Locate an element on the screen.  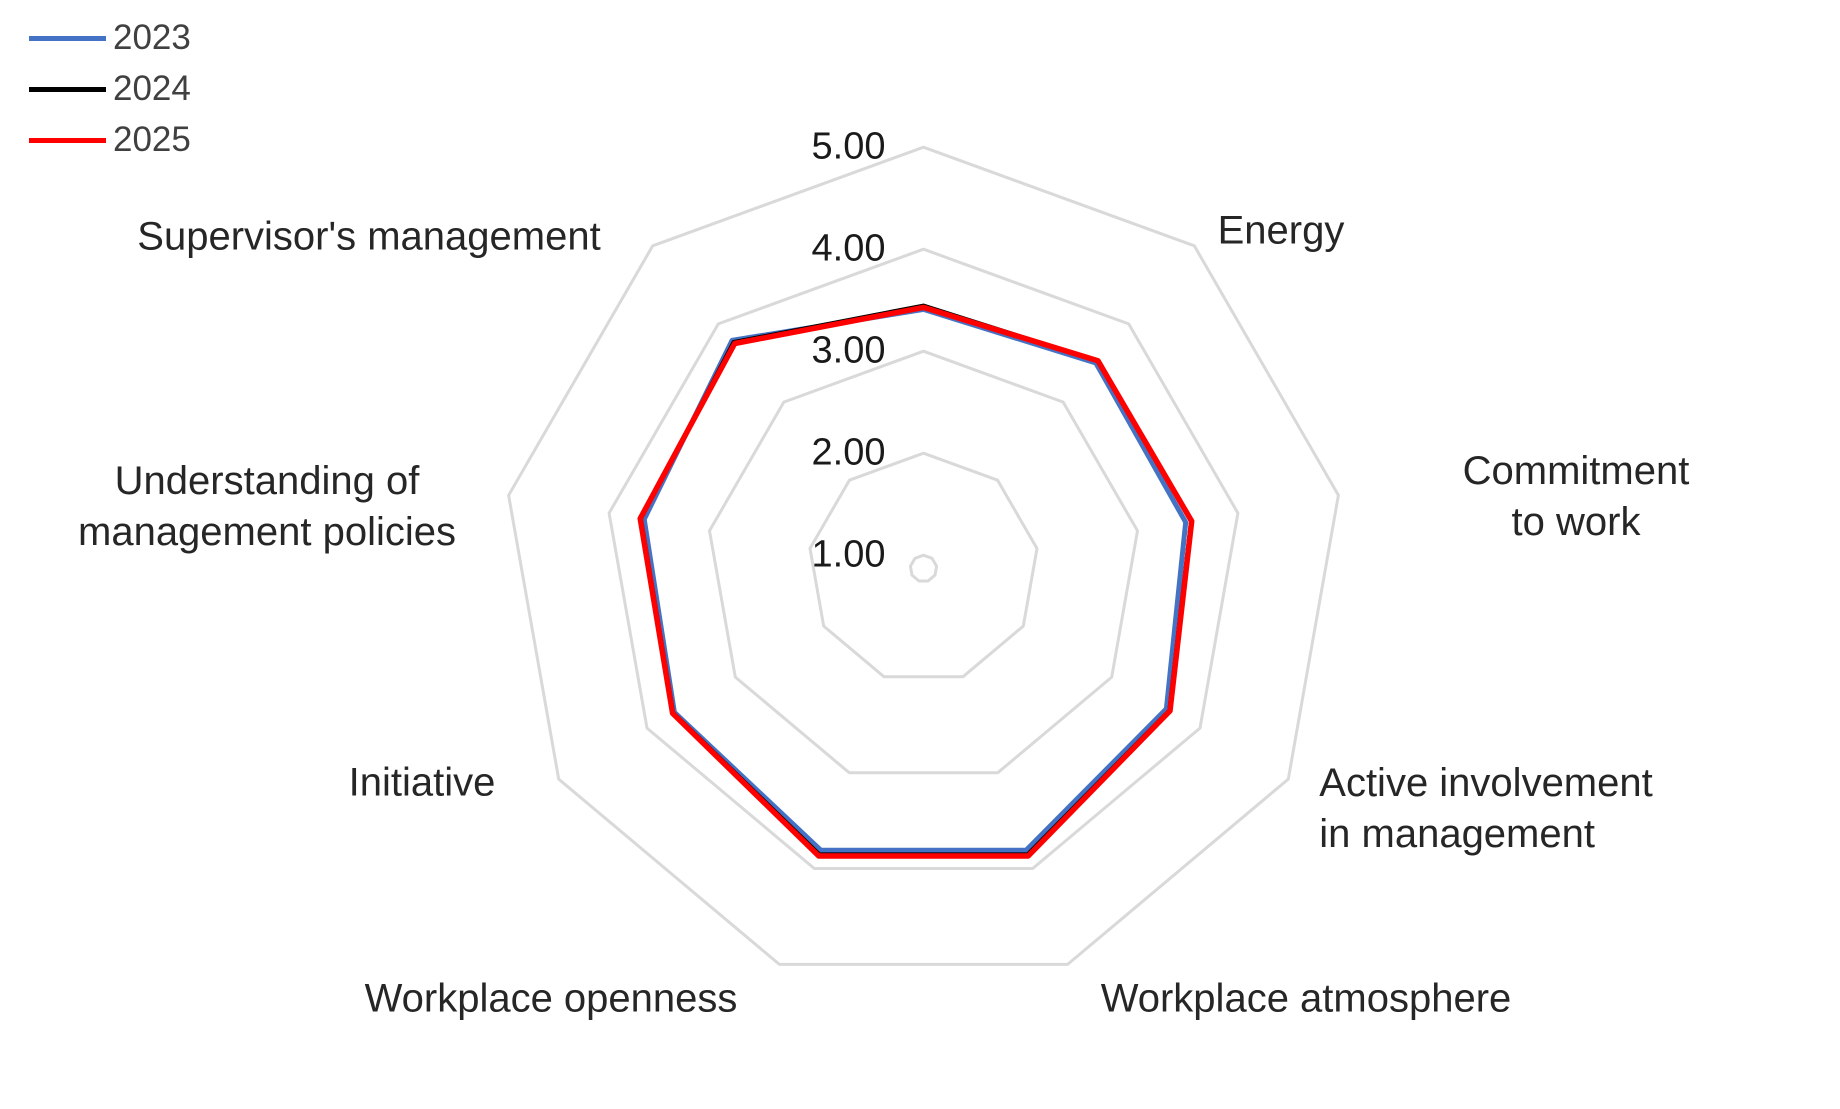
axis-label-workplace-atmosphere: Workplace atmosphere is located at coordinates (1306, 998).